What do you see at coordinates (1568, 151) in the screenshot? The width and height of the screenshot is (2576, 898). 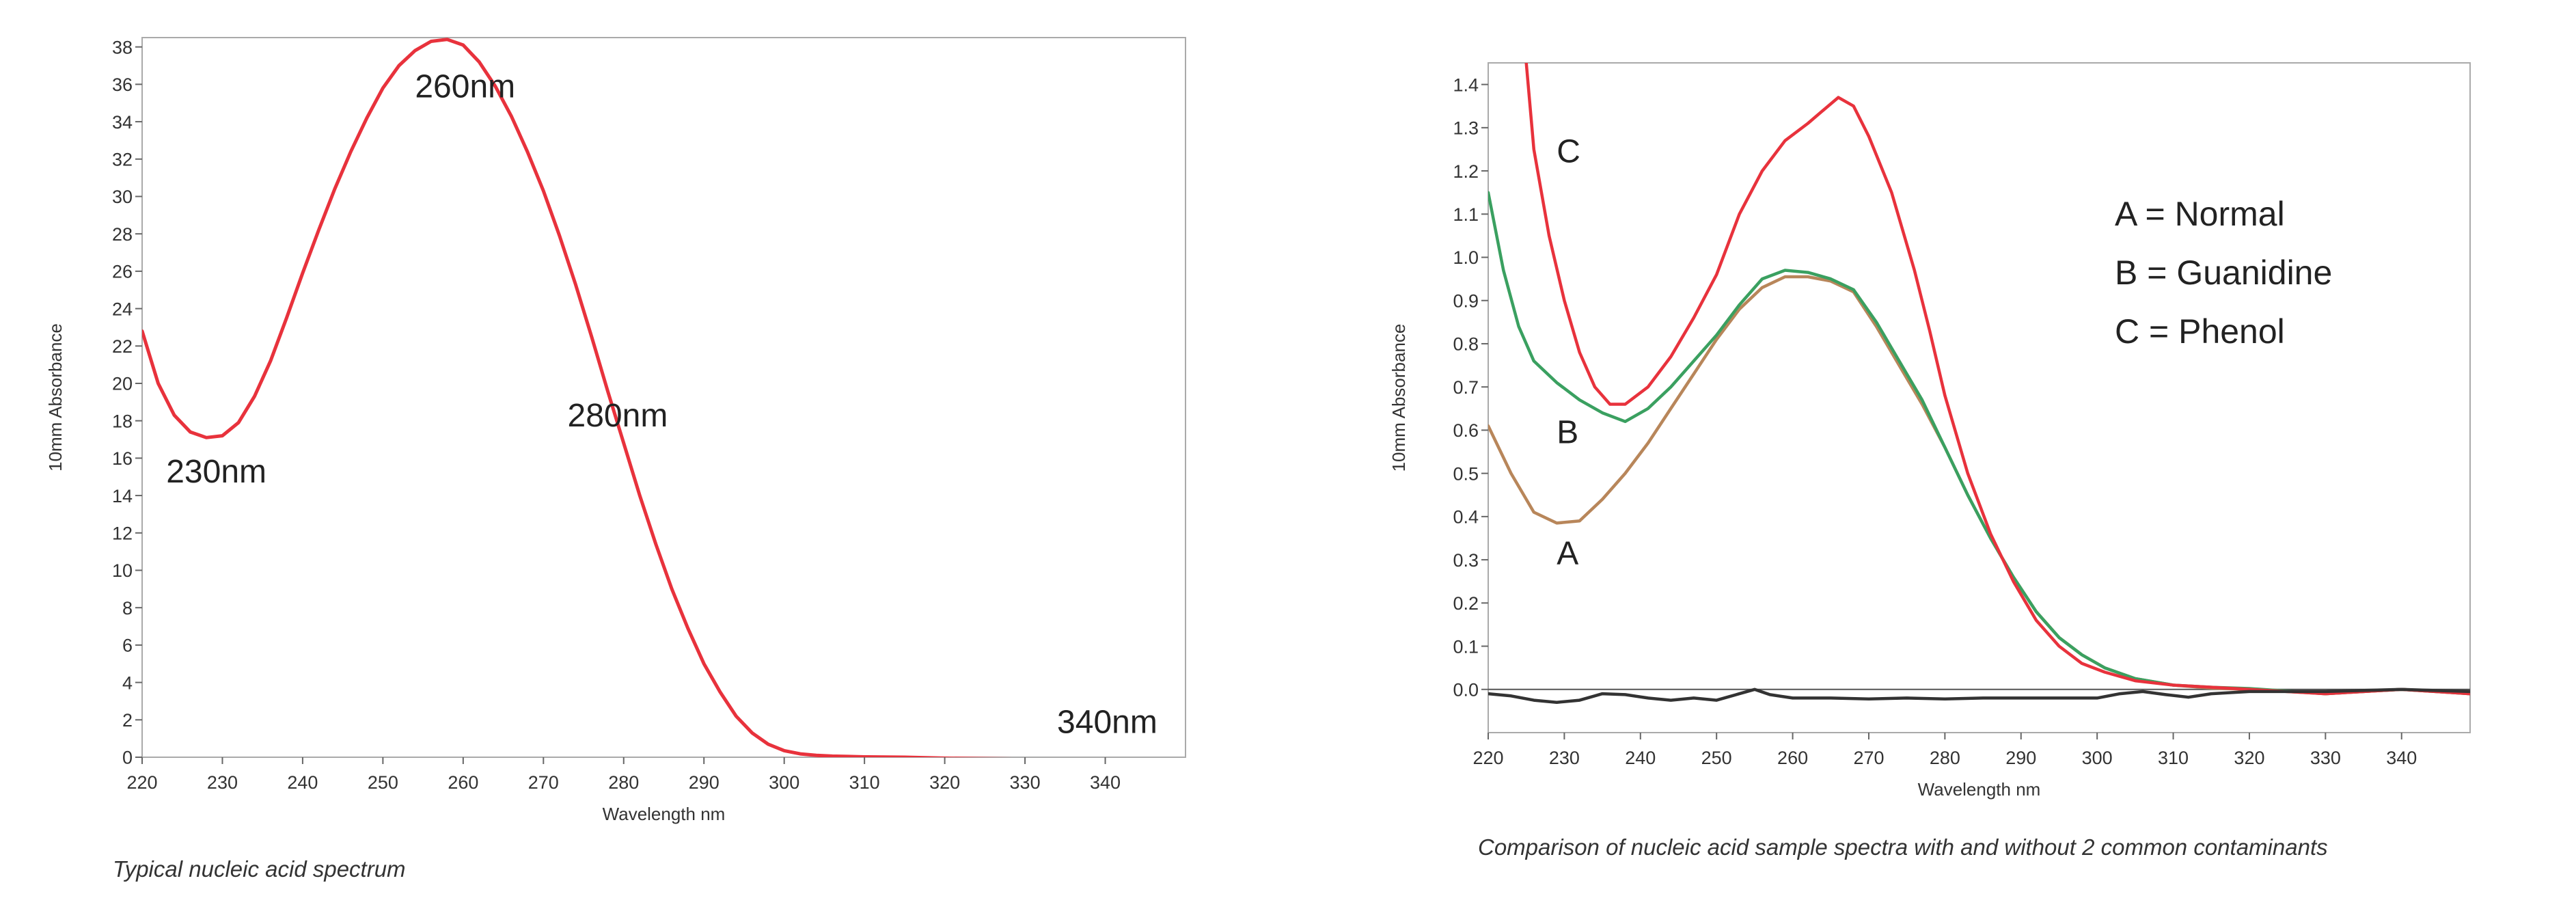 I see `annotation-label: C` at bounding box center [1568, 151].